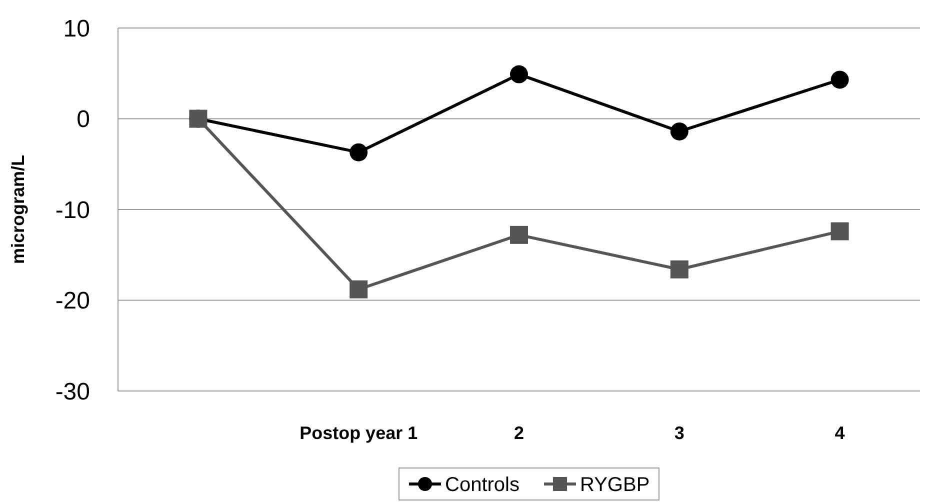 The width and height of the screenshot is (925, 502). Describe the element at coordinates (83, 120) in the screenshot. I see `y-tick-label: 0` at that location.